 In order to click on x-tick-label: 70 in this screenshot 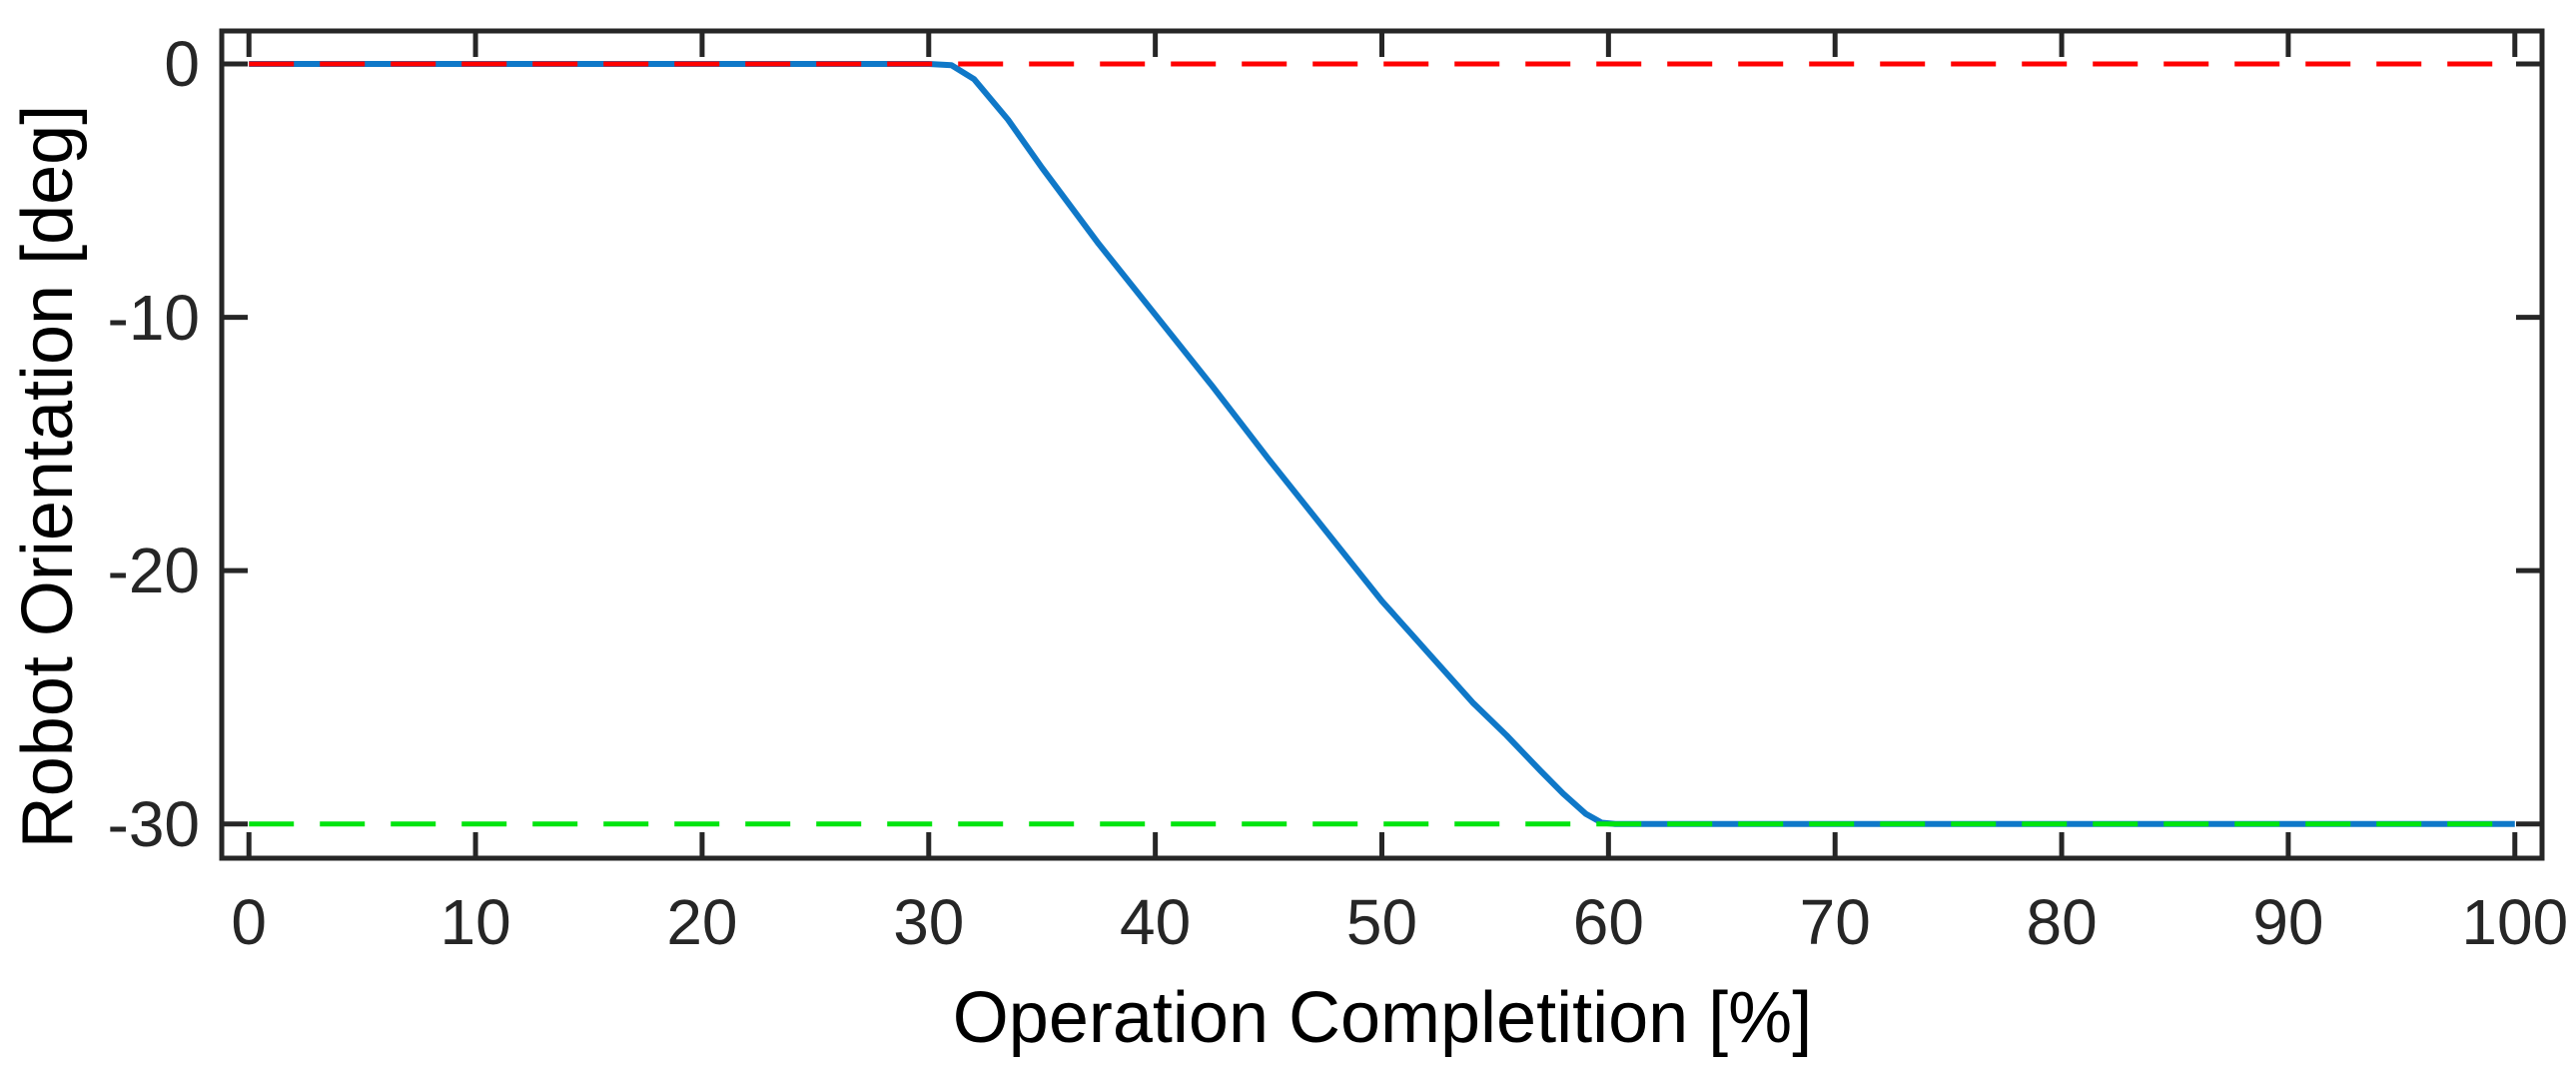, I will do `click(1835, 922)`.